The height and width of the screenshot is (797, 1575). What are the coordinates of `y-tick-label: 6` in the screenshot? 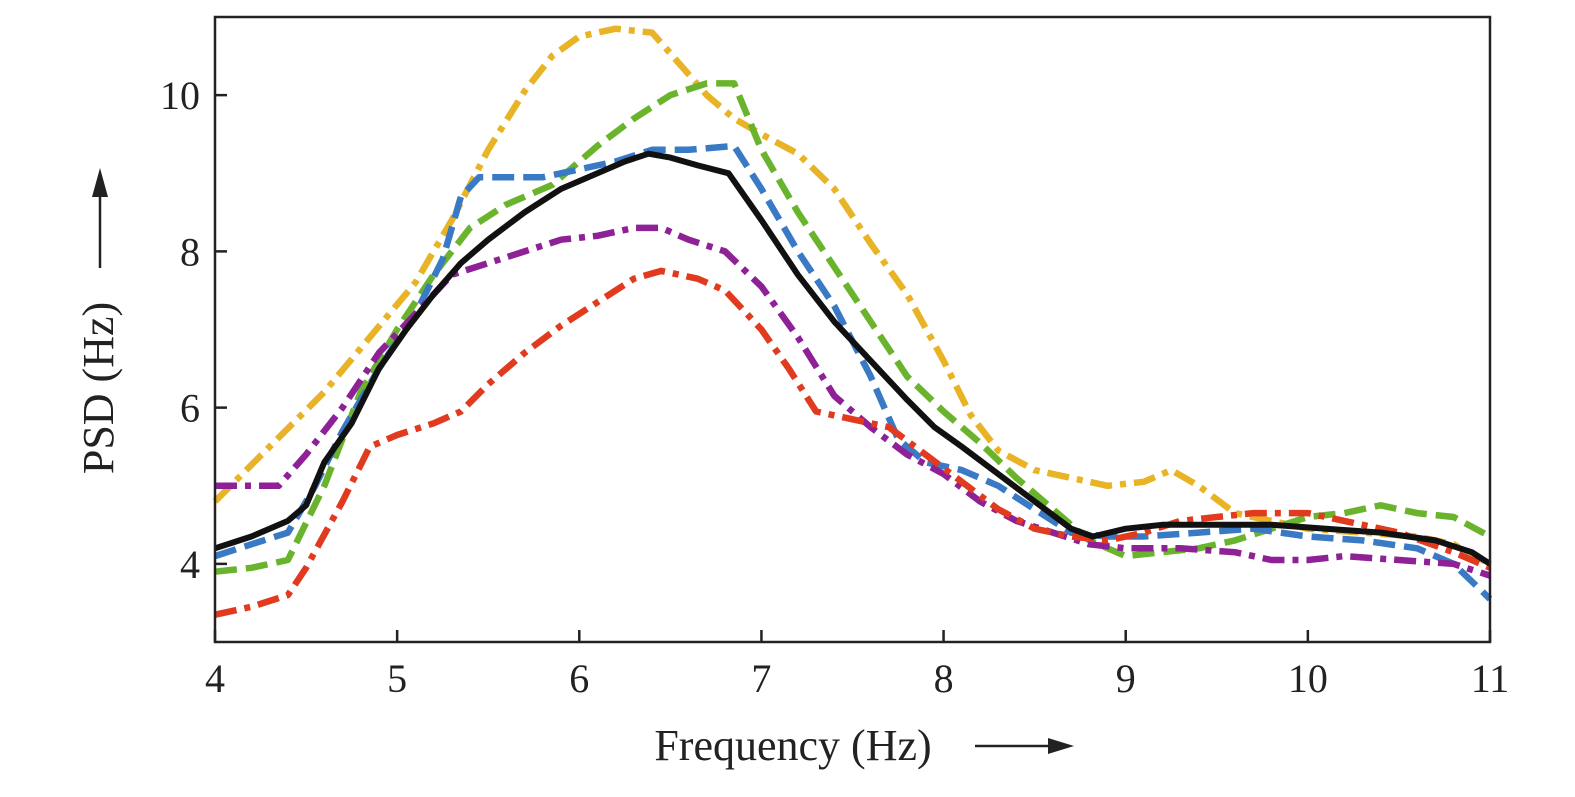 It's located at (190, 408).